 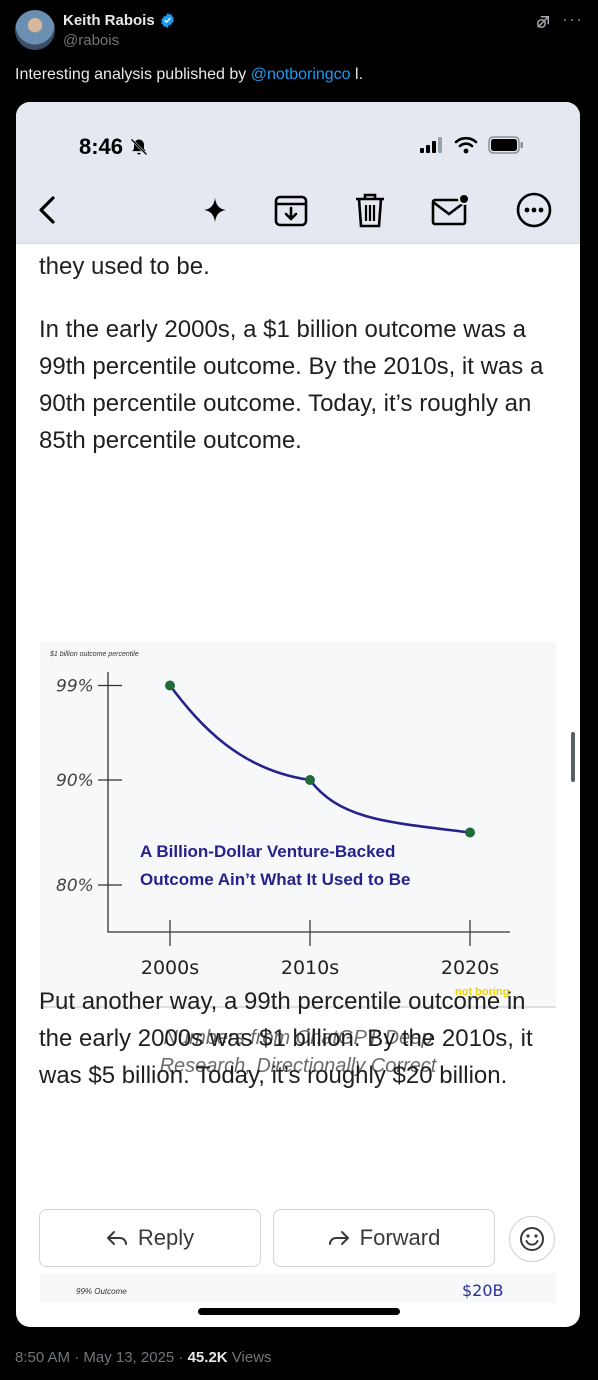 What do you see at coordinates (543, 22) in the screenshot?
I see `grok-icon` at bounding box center [543, 22].